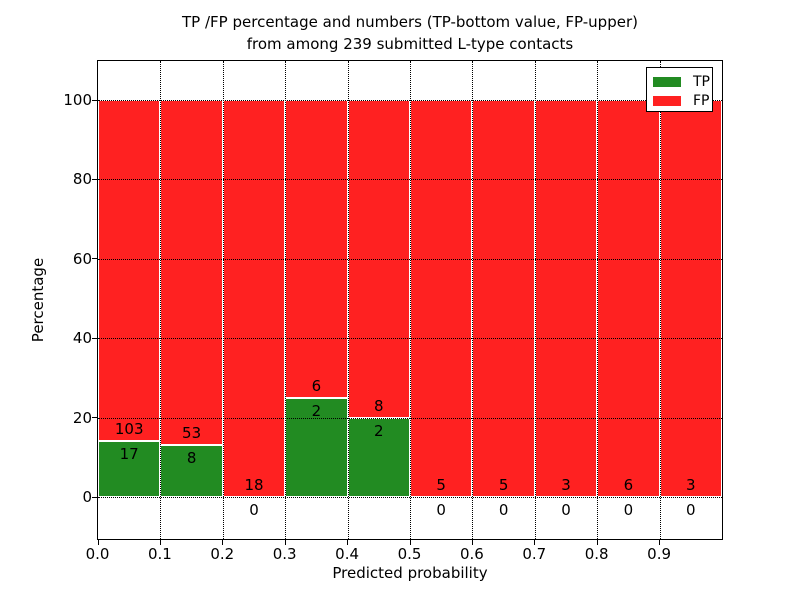 Image resolution: width=800 pixels, height=600 pixels. I want to click on legend: TP FP, so click(679, 89).